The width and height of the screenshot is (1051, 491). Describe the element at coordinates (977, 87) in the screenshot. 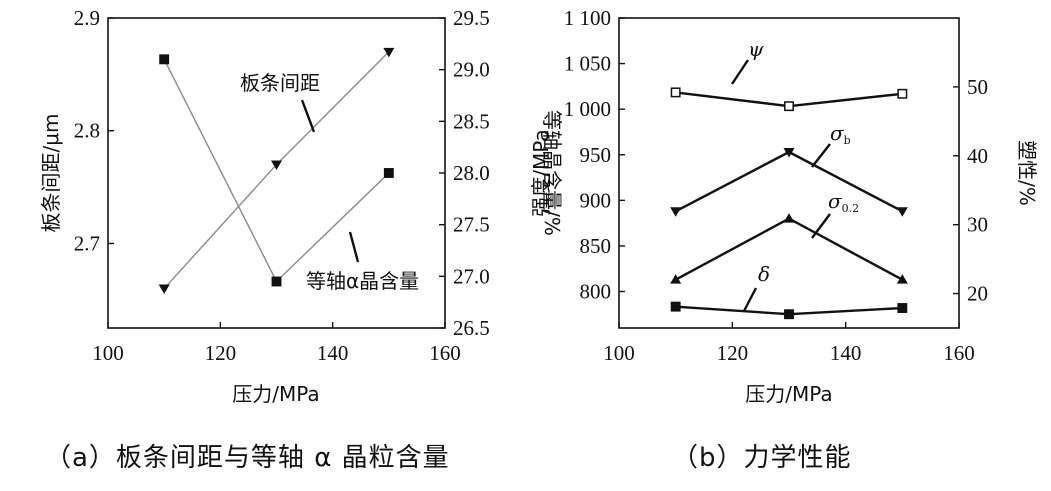

I see `panel-b-right-tick-label: 50` at that location.